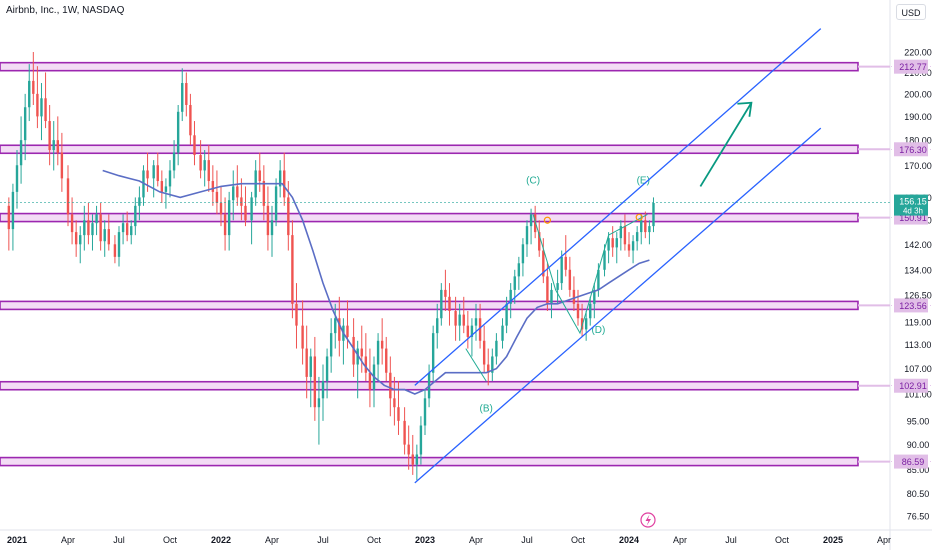  What do you see at coordinates (913, 306) in the screenshot?
I see `level-price-label: 123.56` at bounding box center [913, 306].